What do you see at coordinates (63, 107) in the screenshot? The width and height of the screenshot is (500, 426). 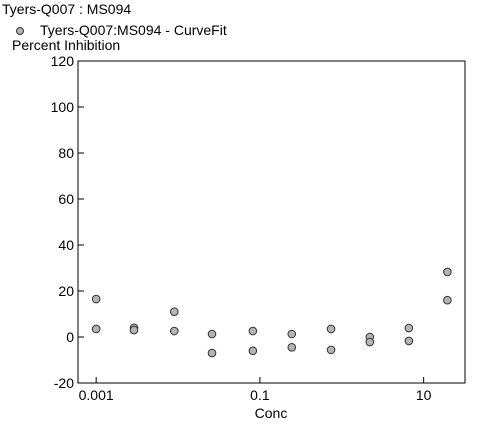 I see `y-tick-label: 100` at bounding box center [63, 107].